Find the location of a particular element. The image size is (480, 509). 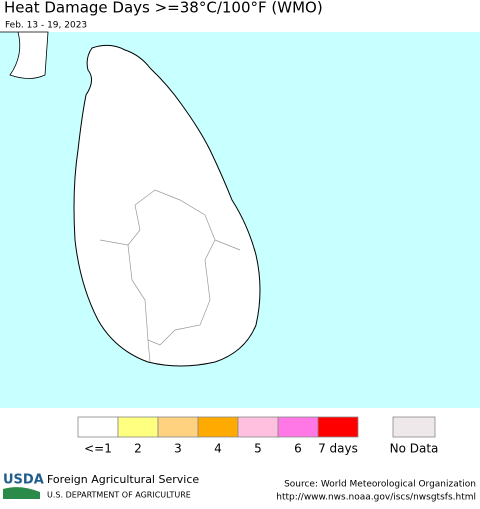

legend-label: 5 is located at coordinates (258, 449).